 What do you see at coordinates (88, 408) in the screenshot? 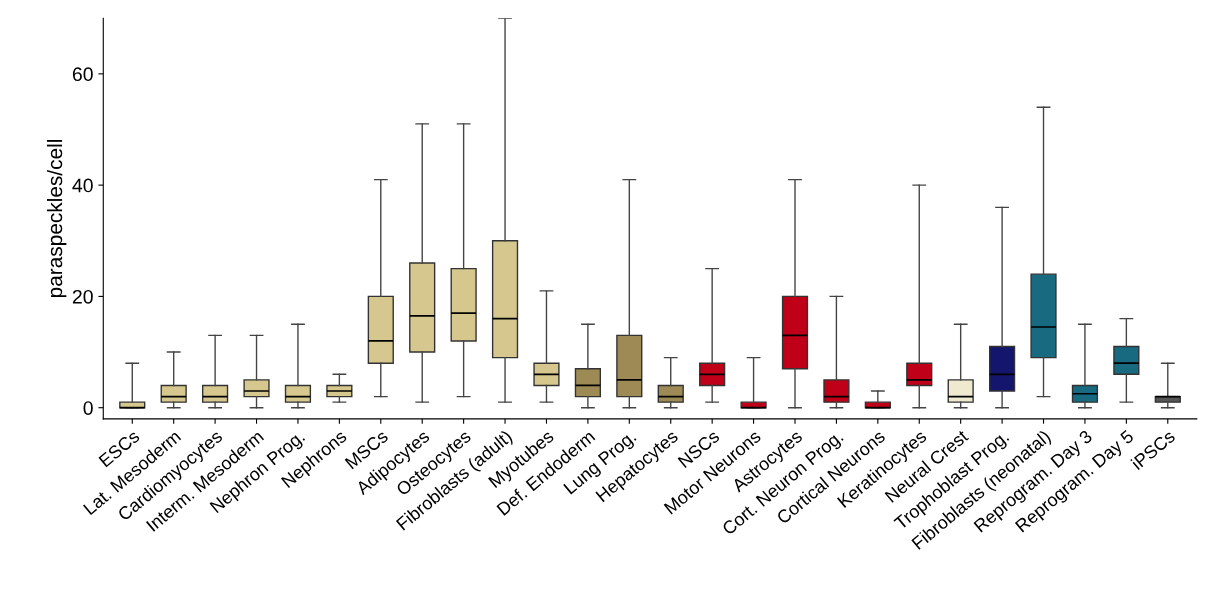
I see `y-tick-label: 0` at bounding box center [88, 408].